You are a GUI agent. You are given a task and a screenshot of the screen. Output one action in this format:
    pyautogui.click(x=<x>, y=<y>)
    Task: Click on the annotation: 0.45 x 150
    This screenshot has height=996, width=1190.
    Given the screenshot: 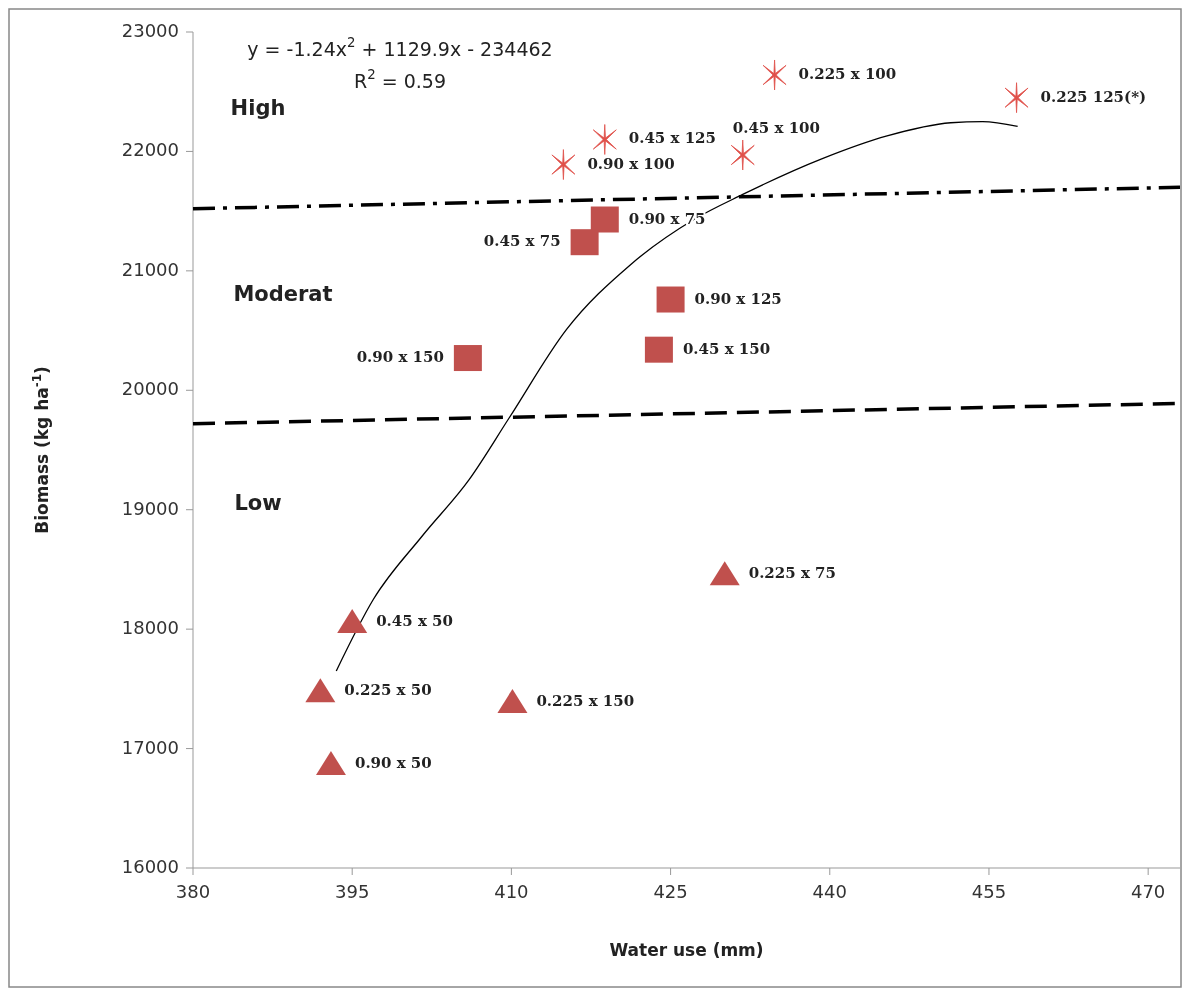 What is the action you would take?
    pyautogui.click(x=726, y=348)
    